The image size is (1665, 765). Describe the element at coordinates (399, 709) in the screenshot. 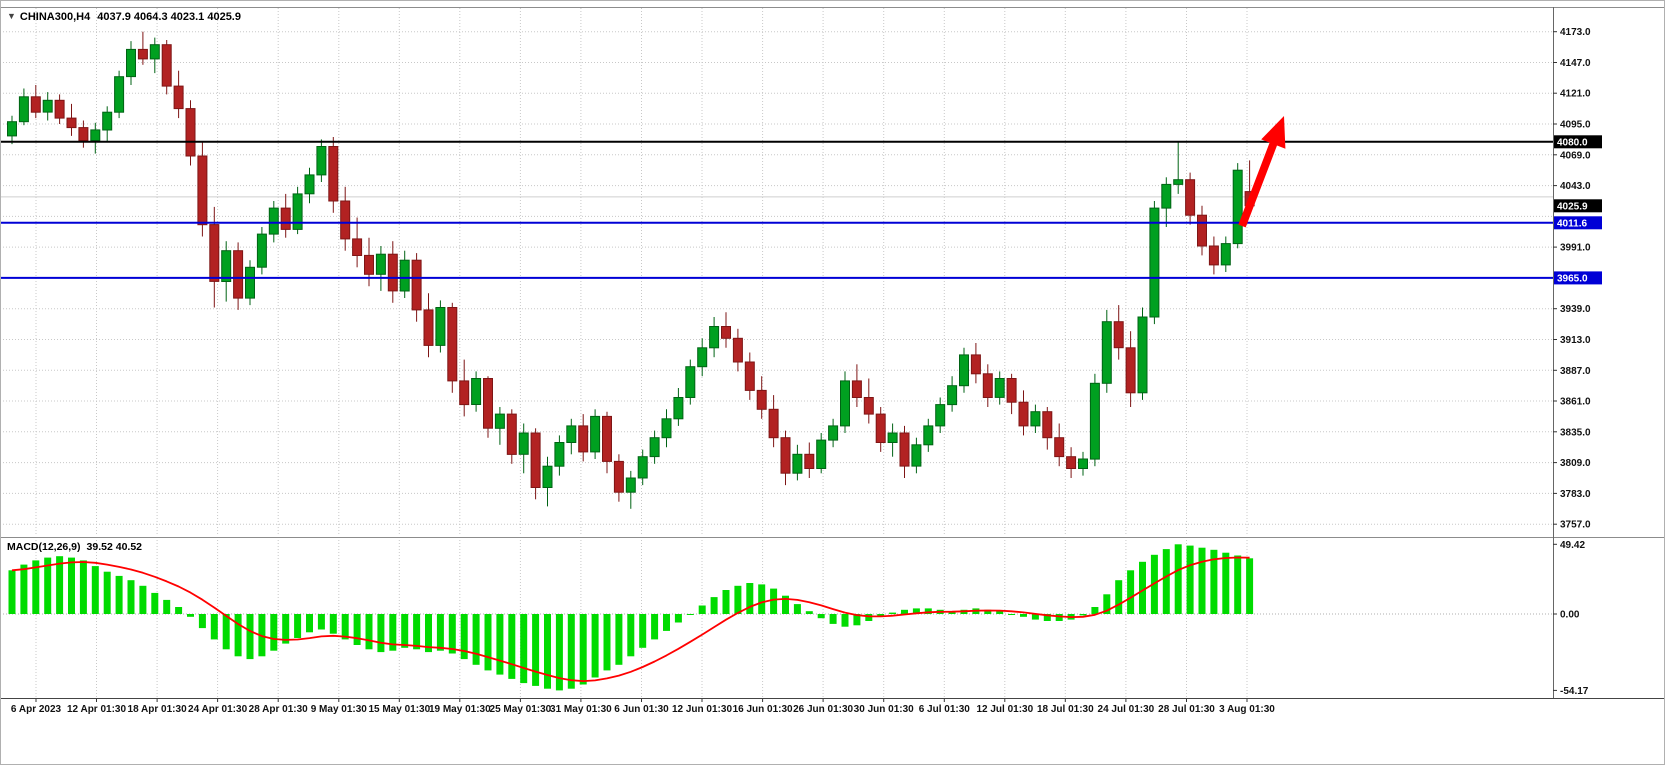

I see `time-axis-label: 15 May 01:30` at that location.